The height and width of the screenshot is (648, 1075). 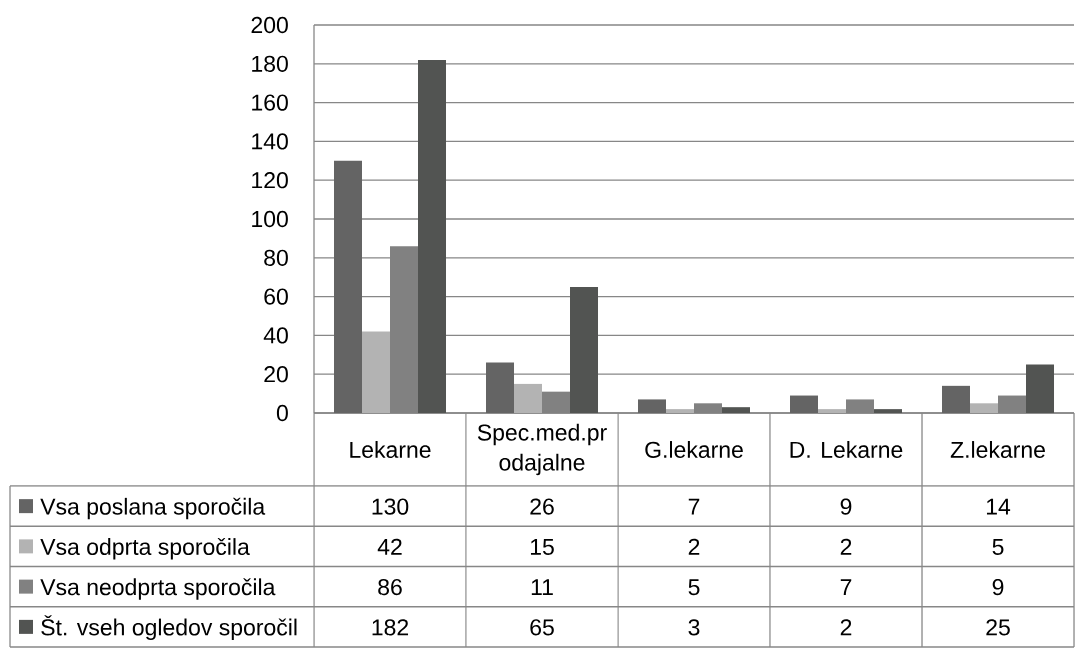 I want to click on y-tick-label: 60, so click(x=276, y=296).